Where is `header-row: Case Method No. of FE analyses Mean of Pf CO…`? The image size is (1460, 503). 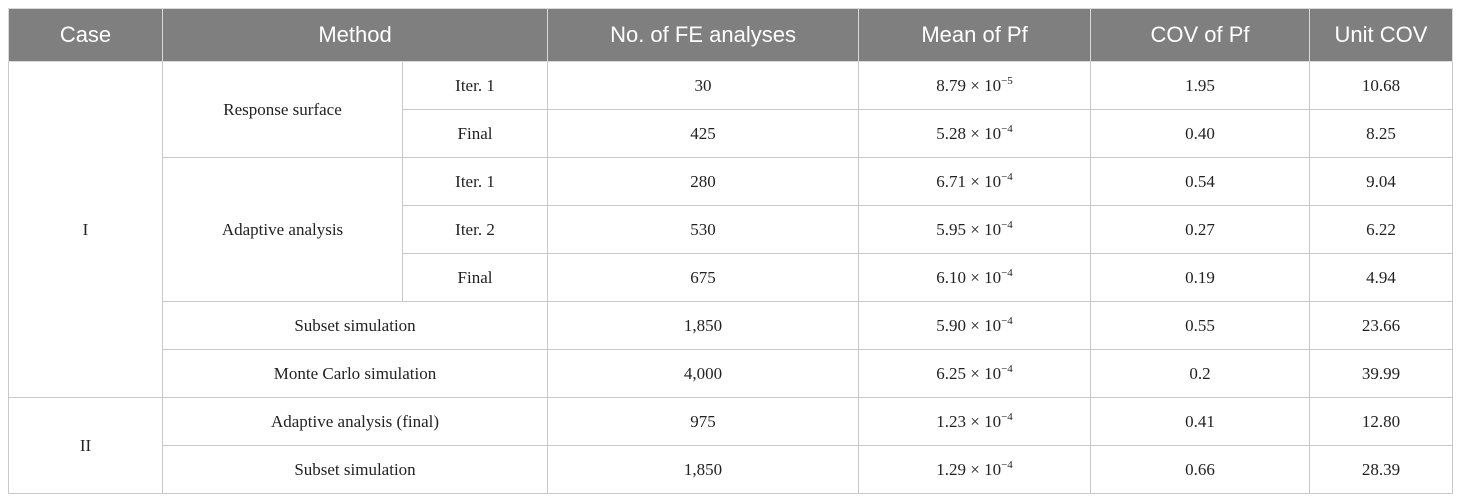
header-row: Case Method No. of FE analyses Mean of Pf CO… is located at coordinates (731, 35).